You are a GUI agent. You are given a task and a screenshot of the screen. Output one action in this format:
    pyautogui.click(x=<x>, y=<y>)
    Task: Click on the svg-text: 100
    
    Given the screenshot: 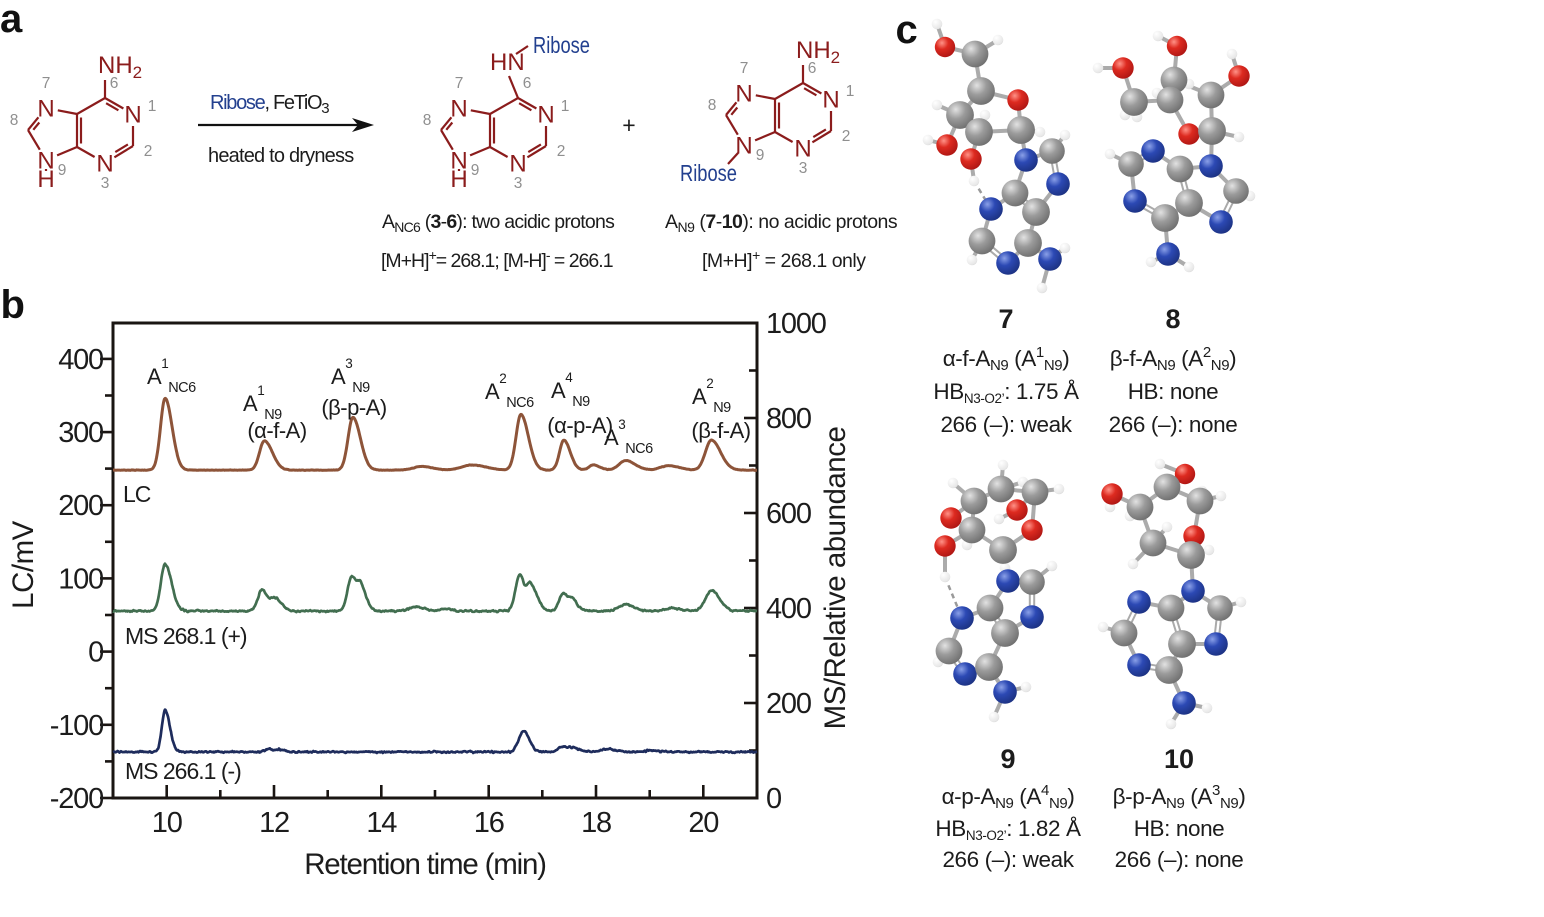 What is the action you would take?
    pyautogui.click(x=80, y=579)
    